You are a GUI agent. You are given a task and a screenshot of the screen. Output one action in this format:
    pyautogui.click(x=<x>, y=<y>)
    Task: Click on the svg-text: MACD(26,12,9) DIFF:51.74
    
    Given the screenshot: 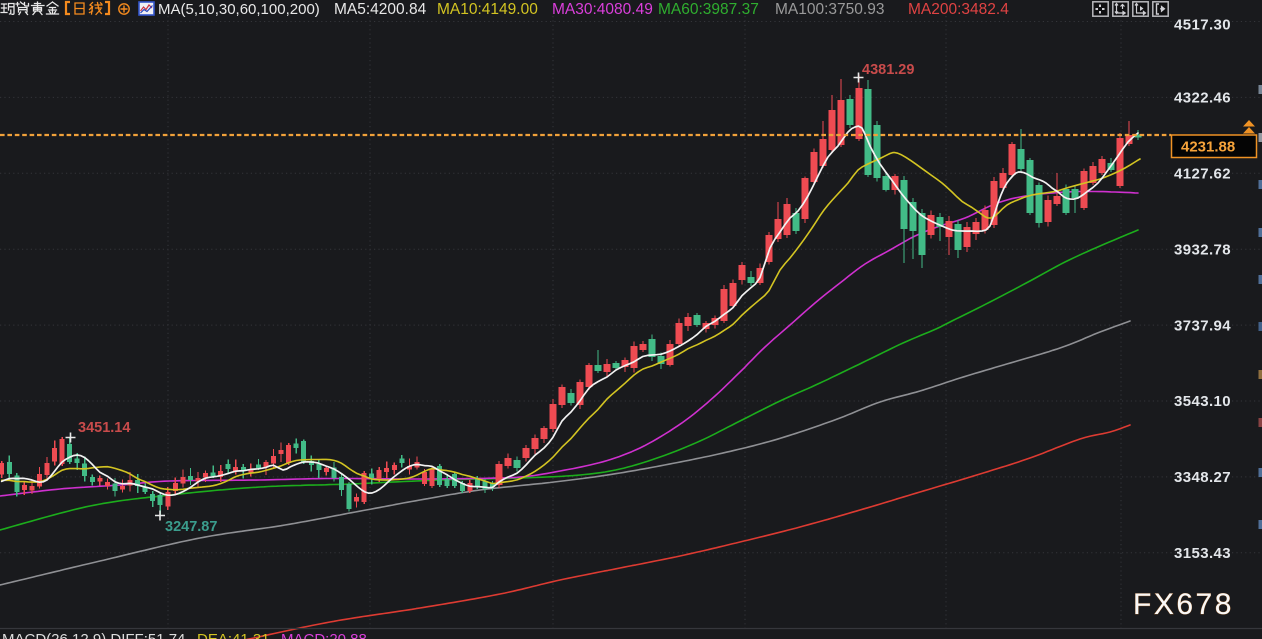 What is the action you would take?
    pyautogui.click(x=93, y=635)
    